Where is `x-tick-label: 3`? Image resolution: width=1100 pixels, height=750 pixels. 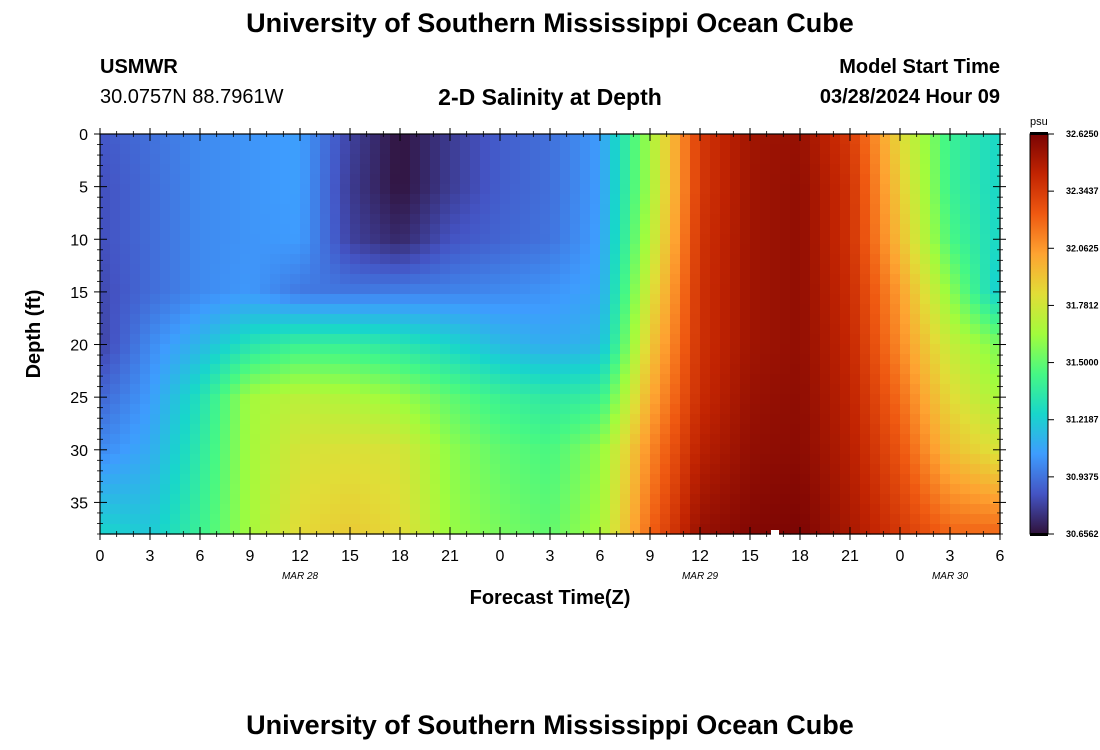 x-tick-label: 3 is located at coordinates (150, 556).